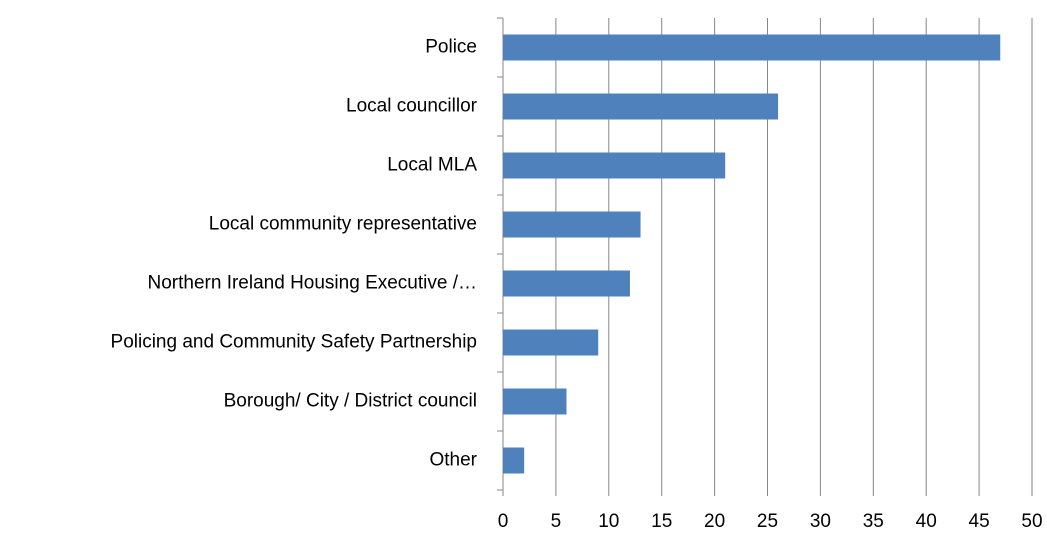 The height and width of the screenshot is (534, 1047). What do you see at coordinates (873, 521) in the screenshot?
I see `x-tick-label: 35` at bounding box center [873, 521].